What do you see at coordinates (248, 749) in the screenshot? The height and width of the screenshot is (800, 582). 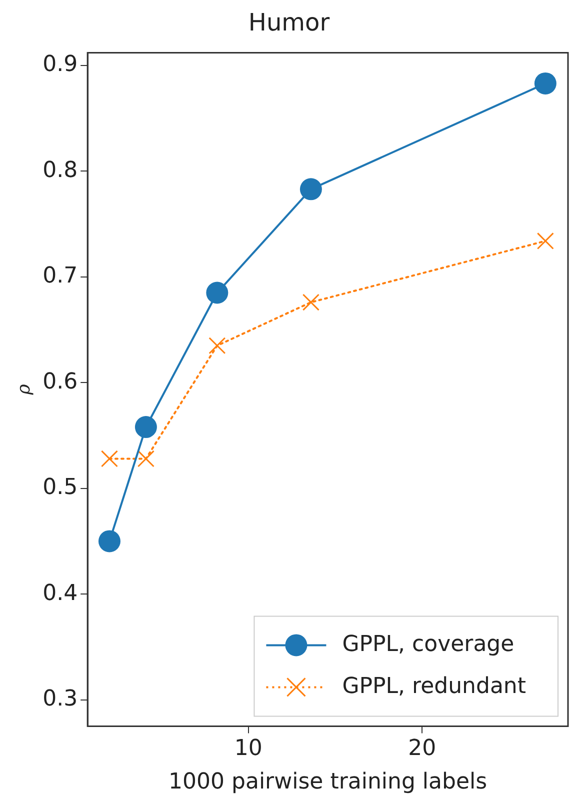 I see `x-tick-label: 10` at bounding box center [248, 749].